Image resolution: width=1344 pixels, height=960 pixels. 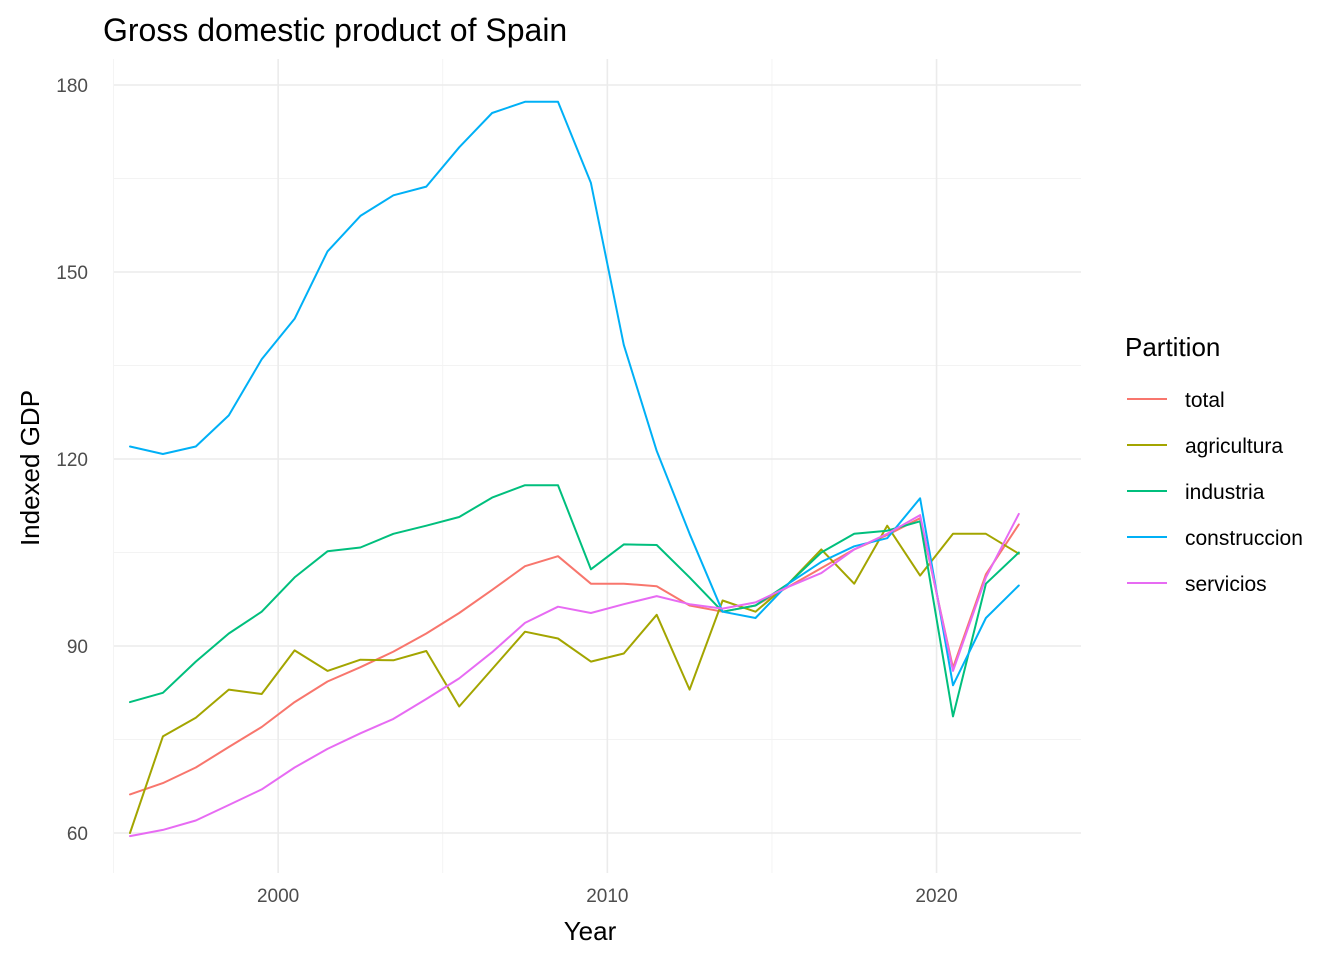 What do you see at coordinates (335, 30) in the screenshot?
I see `chart-title: Gross domestic product of Spain` at bounding box center [335, 30].